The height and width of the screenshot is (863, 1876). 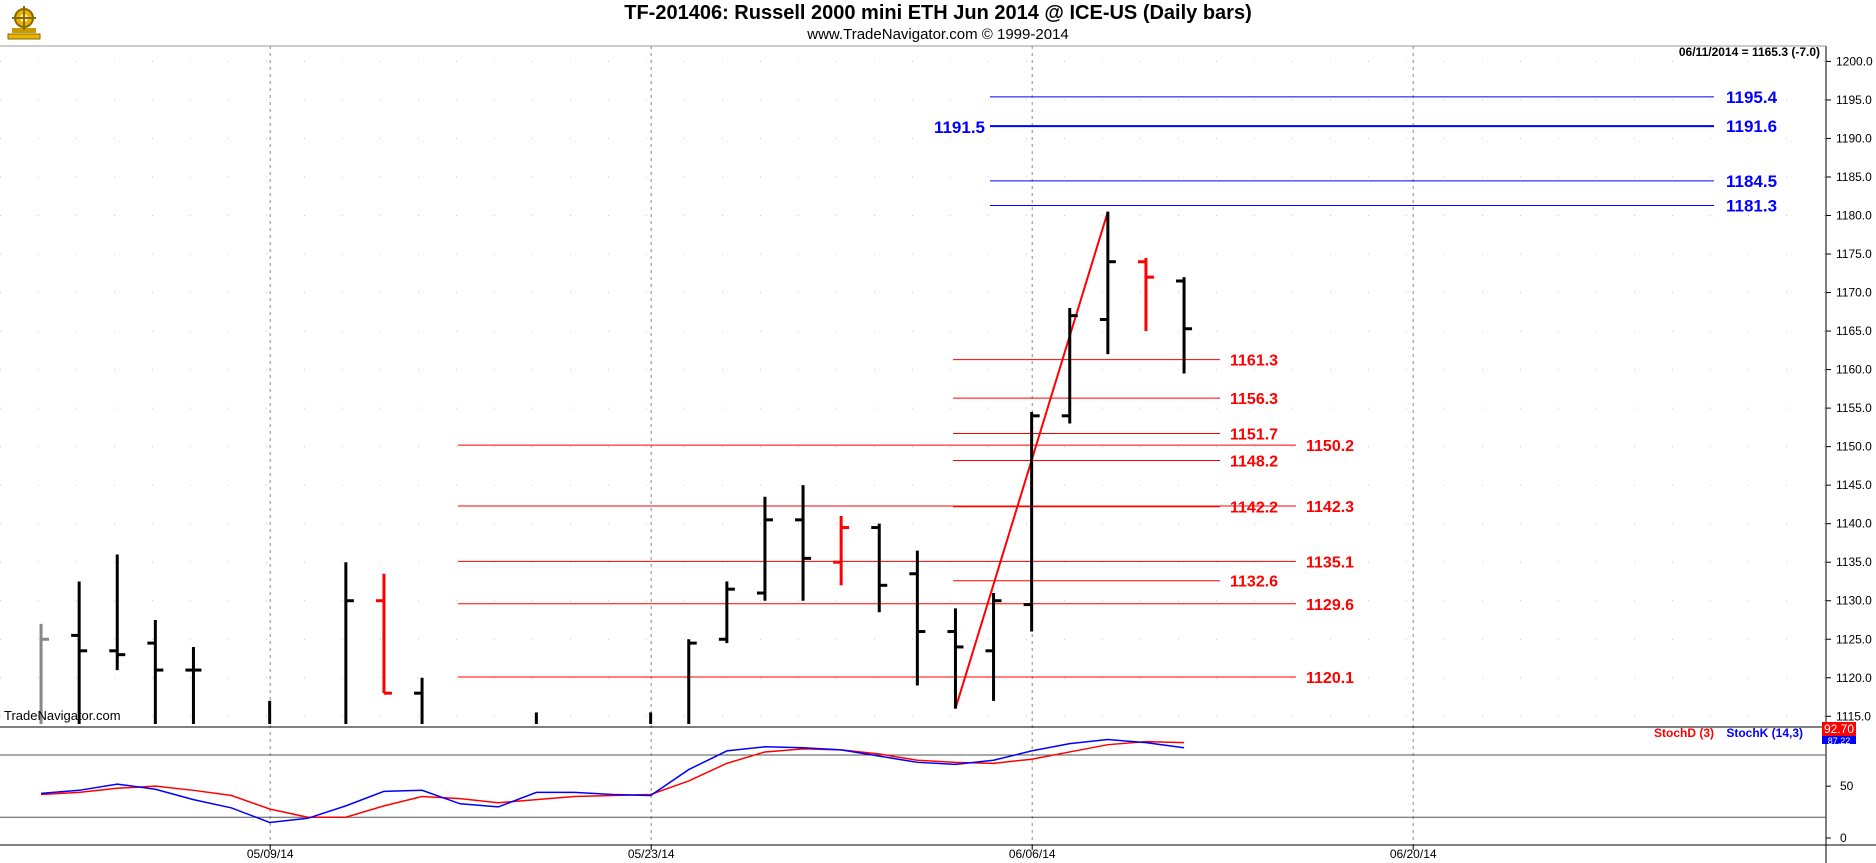 I want to click on y-tick-label: 1160.0, so click(x=1854, y=370).